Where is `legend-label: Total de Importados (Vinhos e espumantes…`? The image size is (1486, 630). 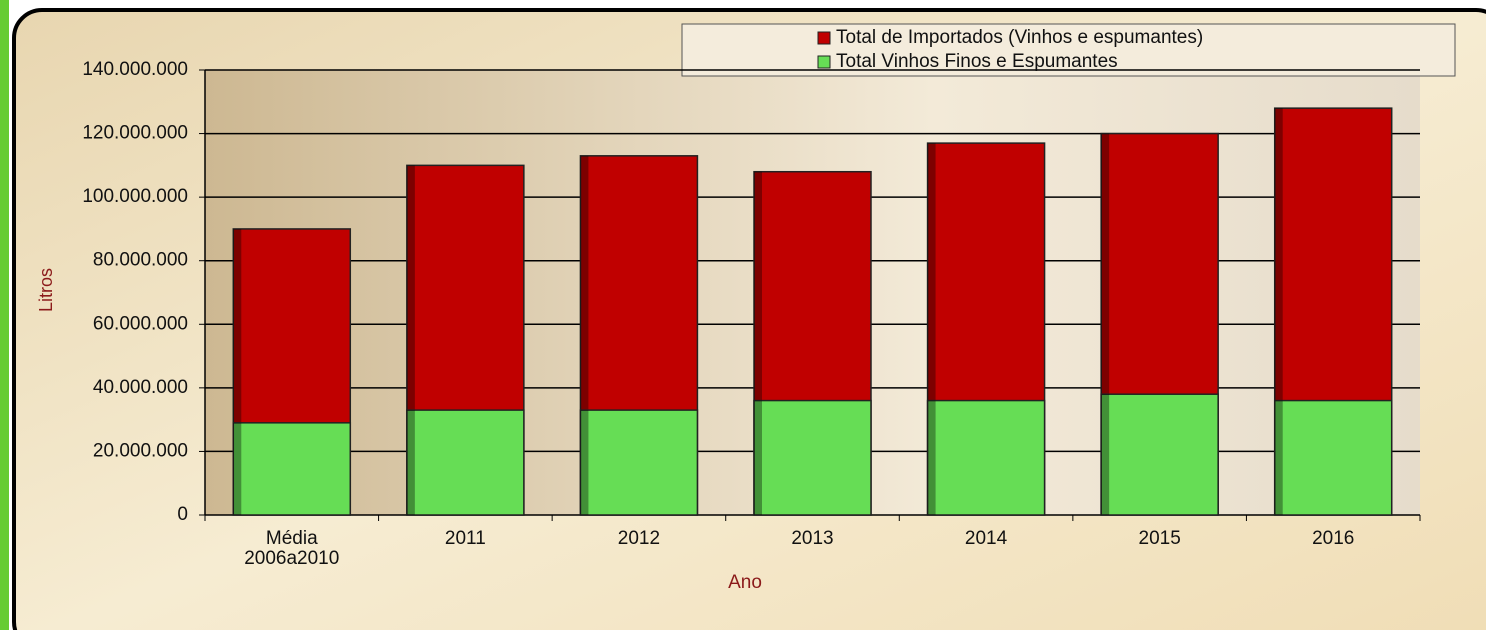 legend-label: Total de Importados (Vinhos e espumantes… is located at coordinates (1019, 37).